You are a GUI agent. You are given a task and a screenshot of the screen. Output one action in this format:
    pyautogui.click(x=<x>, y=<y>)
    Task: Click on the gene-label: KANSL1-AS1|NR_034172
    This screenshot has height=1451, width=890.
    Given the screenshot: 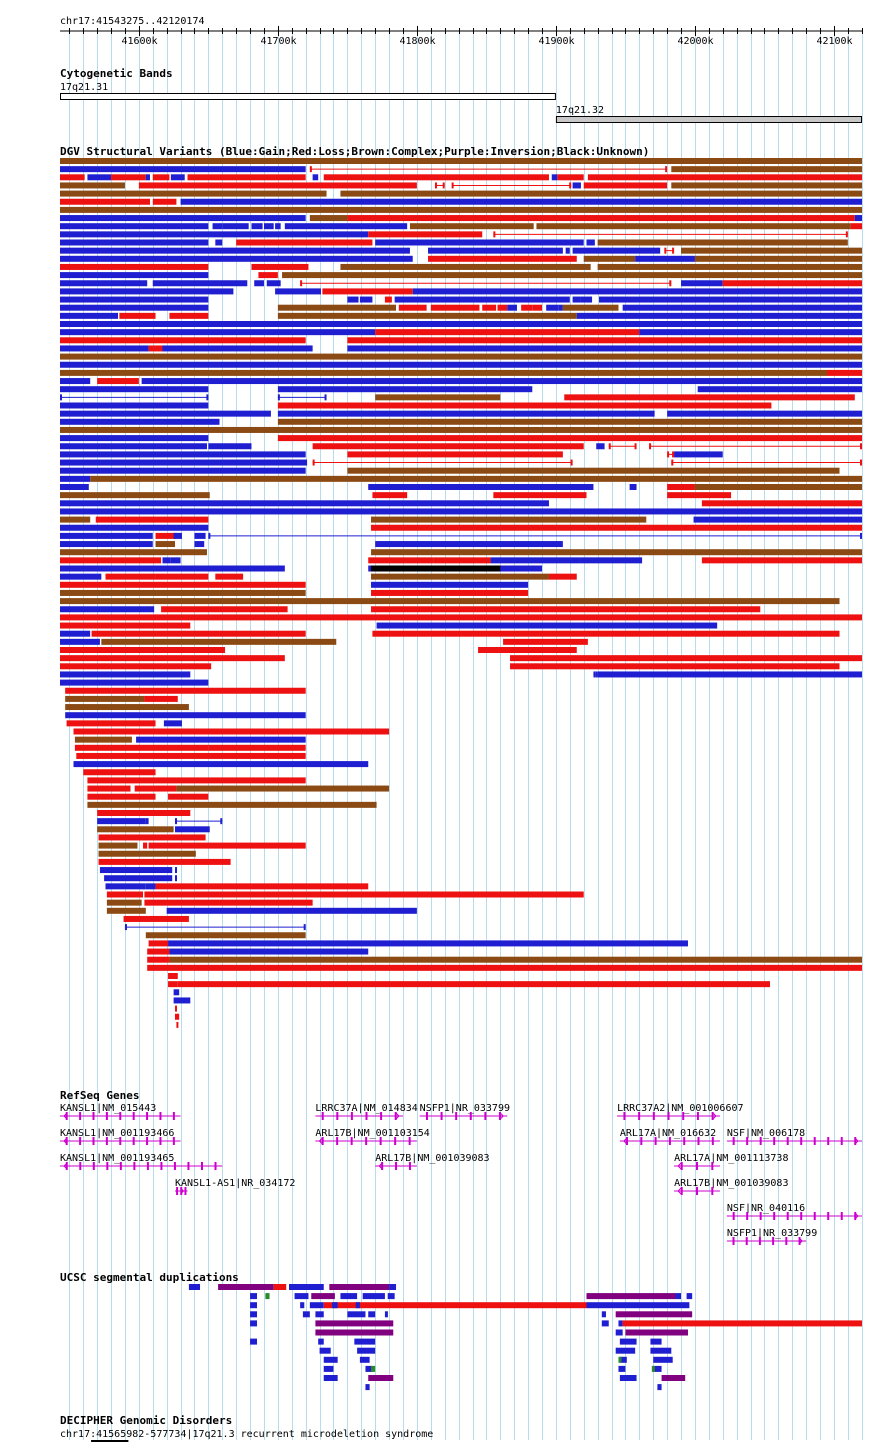 What is the action you would take?
    pyautogui.click(x=235, y=1183)
    